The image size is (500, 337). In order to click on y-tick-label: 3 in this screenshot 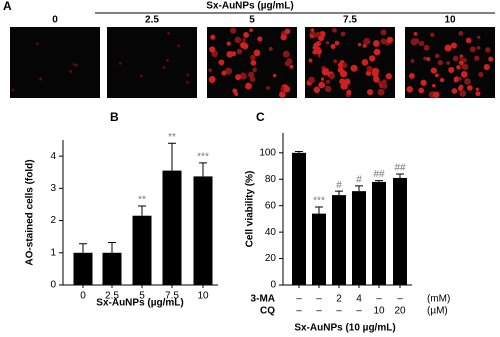, I will do `click(53, 188)`.